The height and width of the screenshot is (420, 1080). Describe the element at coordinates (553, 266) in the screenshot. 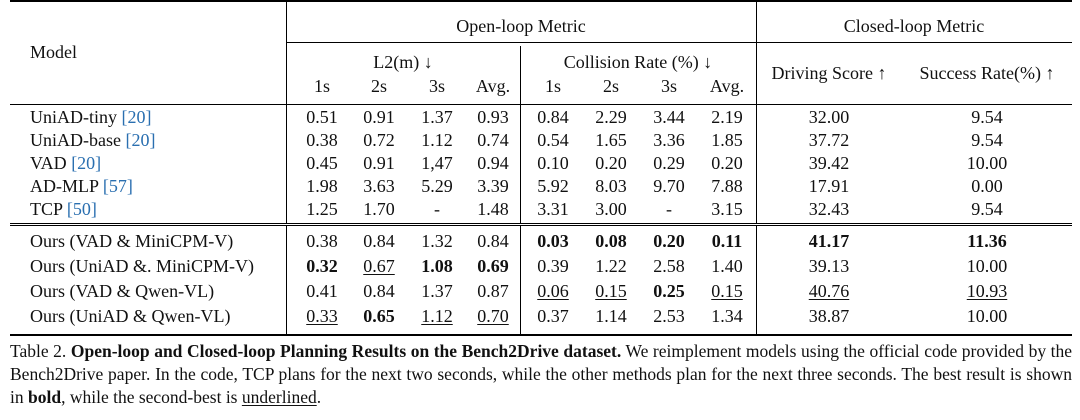

I see `table-cell: 0.39` at that location.